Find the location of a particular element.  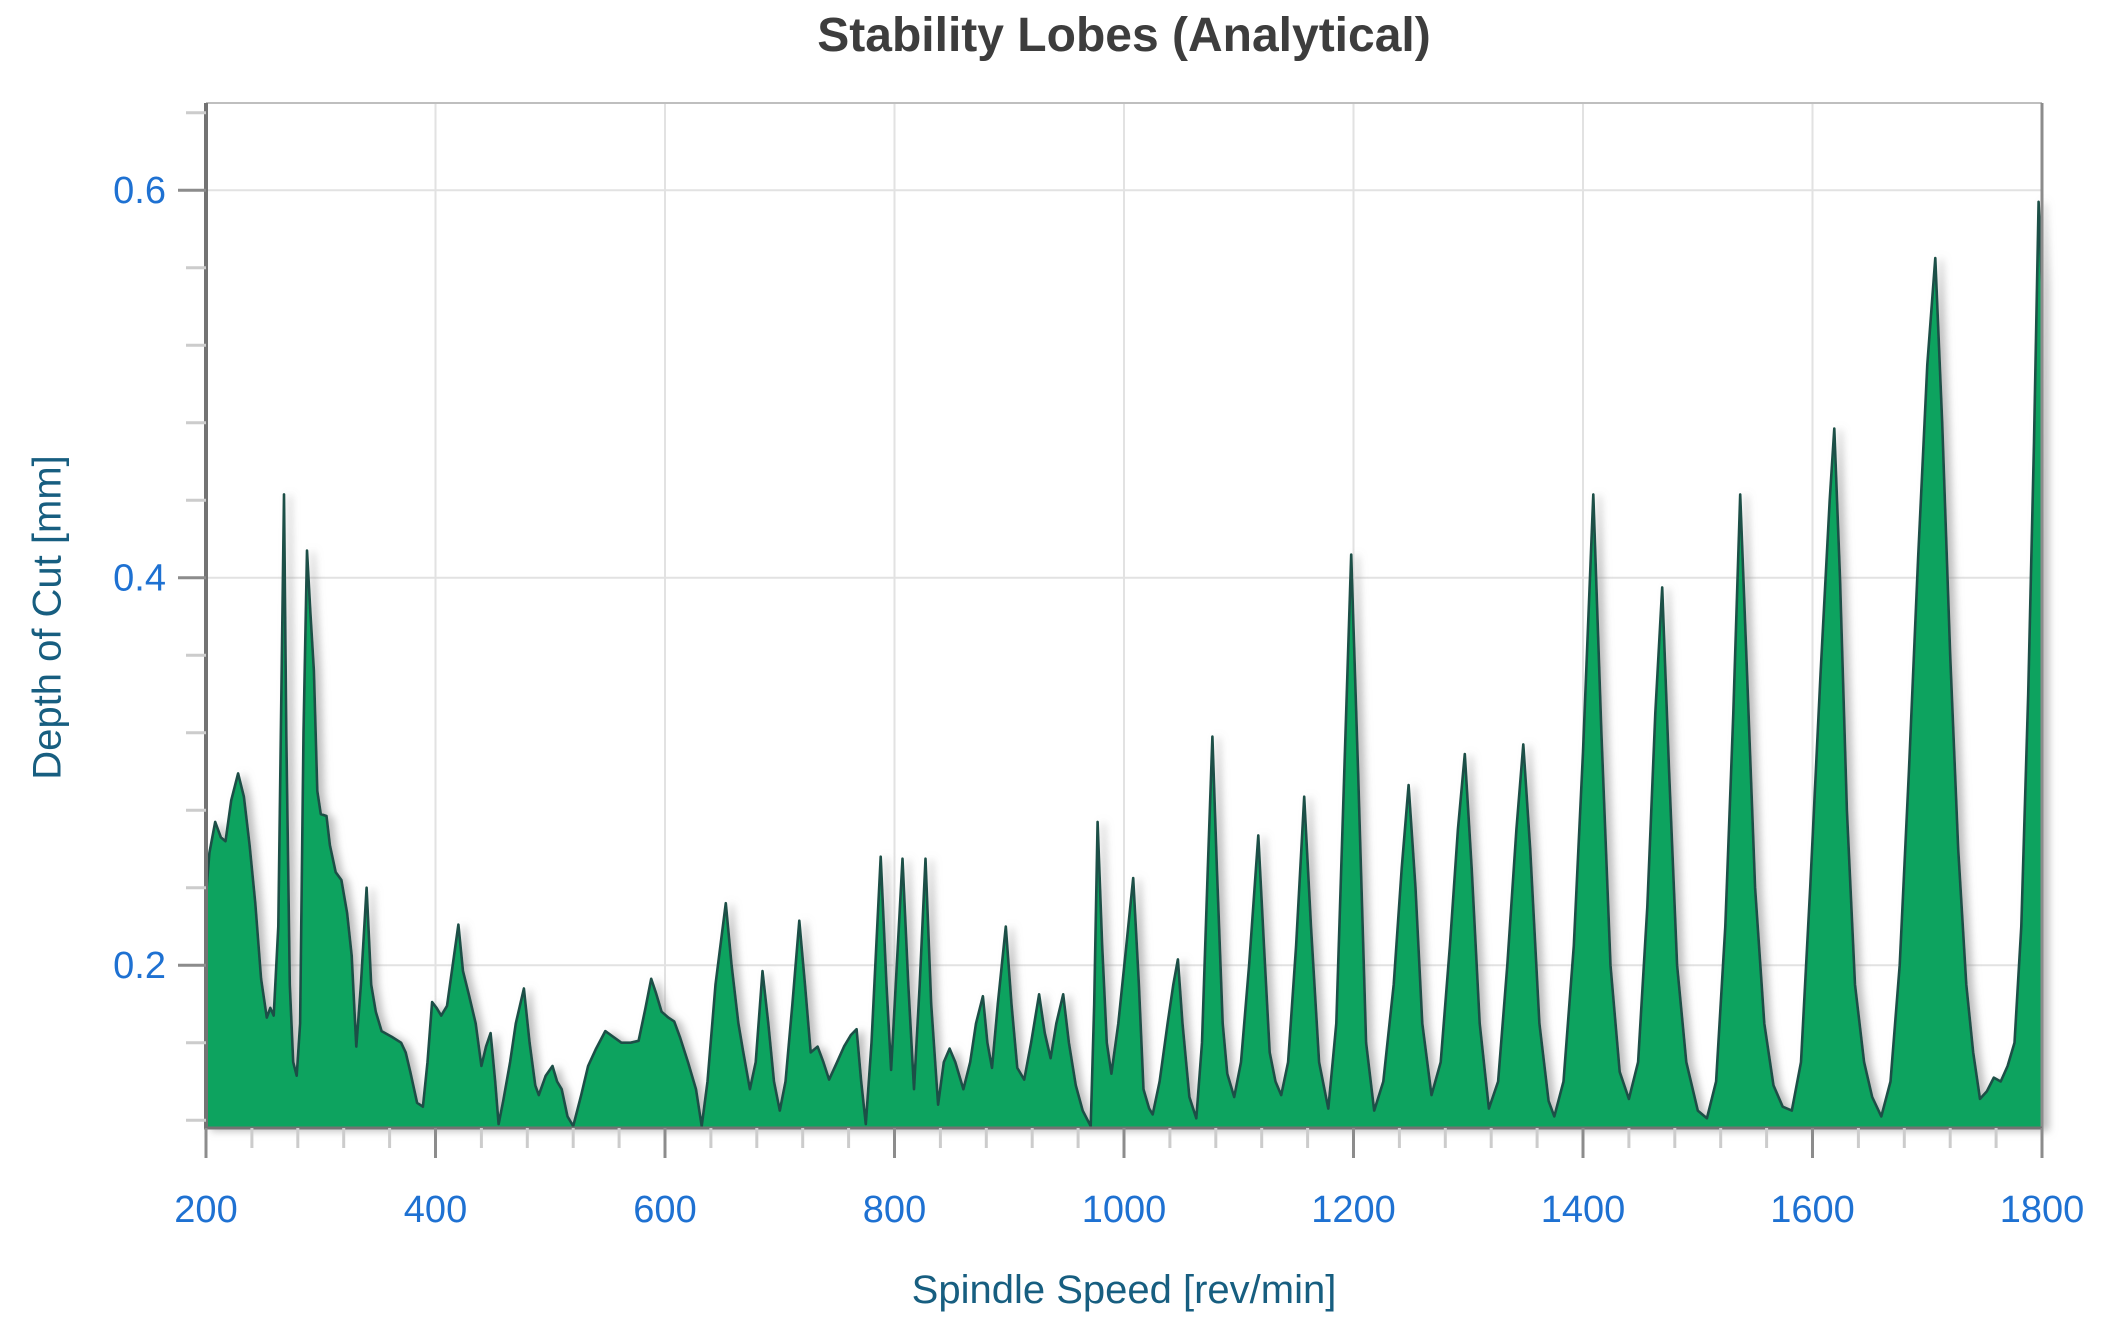

x-axis-title: Spindle Speed [rev/min] is located at coordinates (1124, 1290).